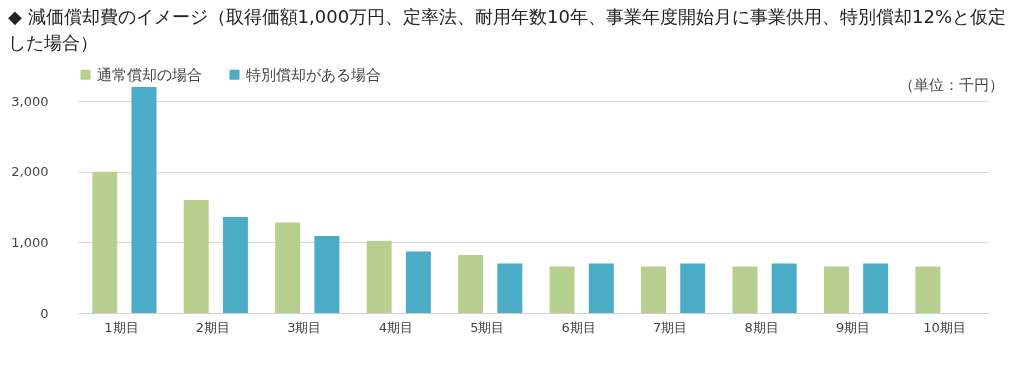 This screenshot has height=380, width=1024. I want to click on x-tick-label: 2期目, so click(213, 327).